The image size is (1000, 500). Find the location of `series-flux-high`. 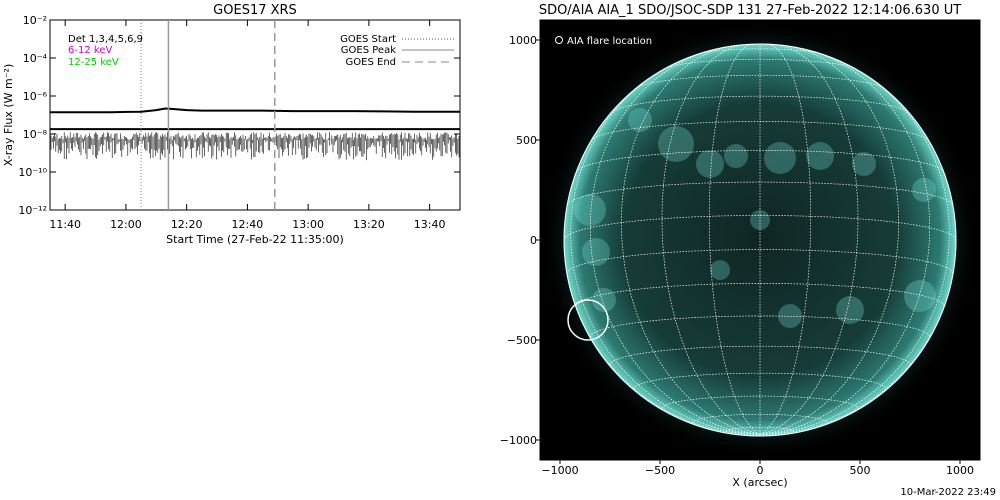

series-flux-high is located at coordinates (255, 110).